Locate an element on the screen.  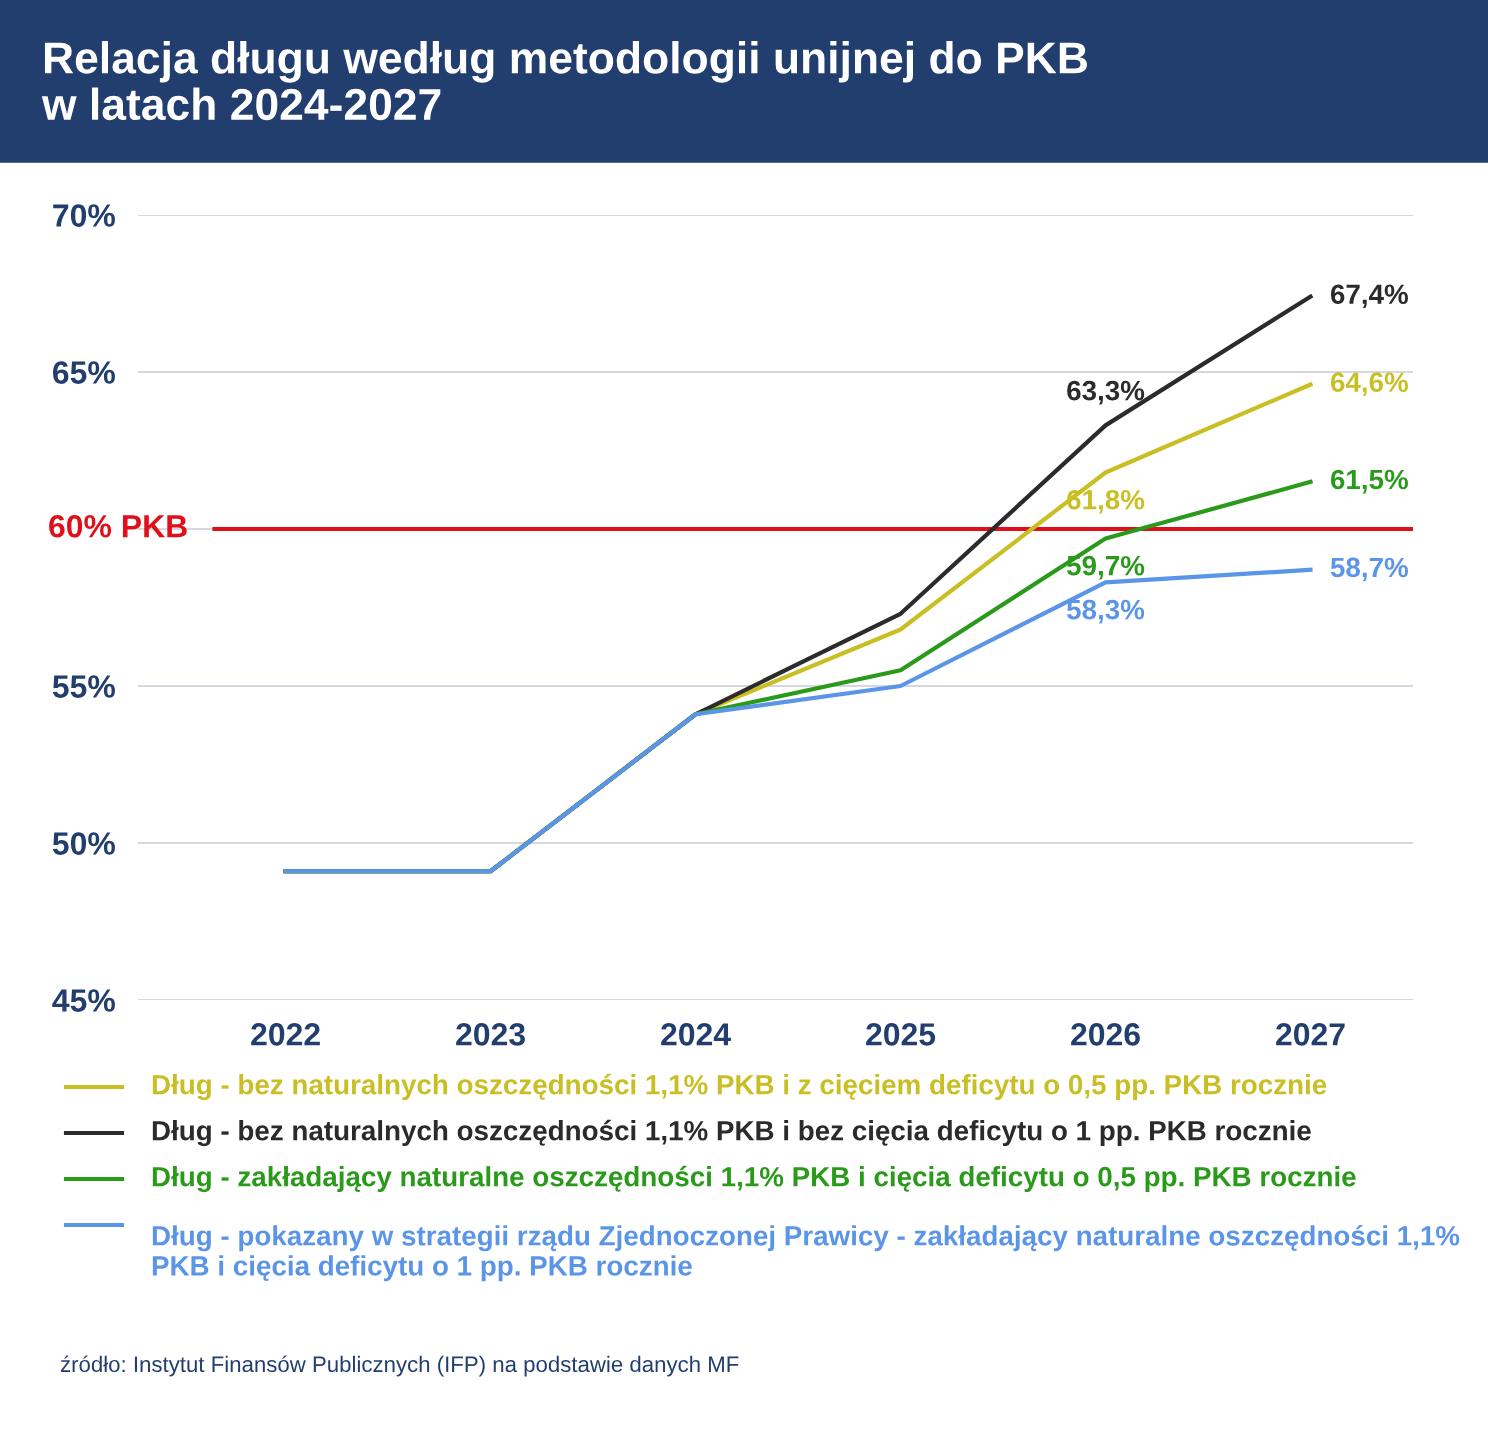
y-tick-label: 70% is located at coordinates (84, 215).